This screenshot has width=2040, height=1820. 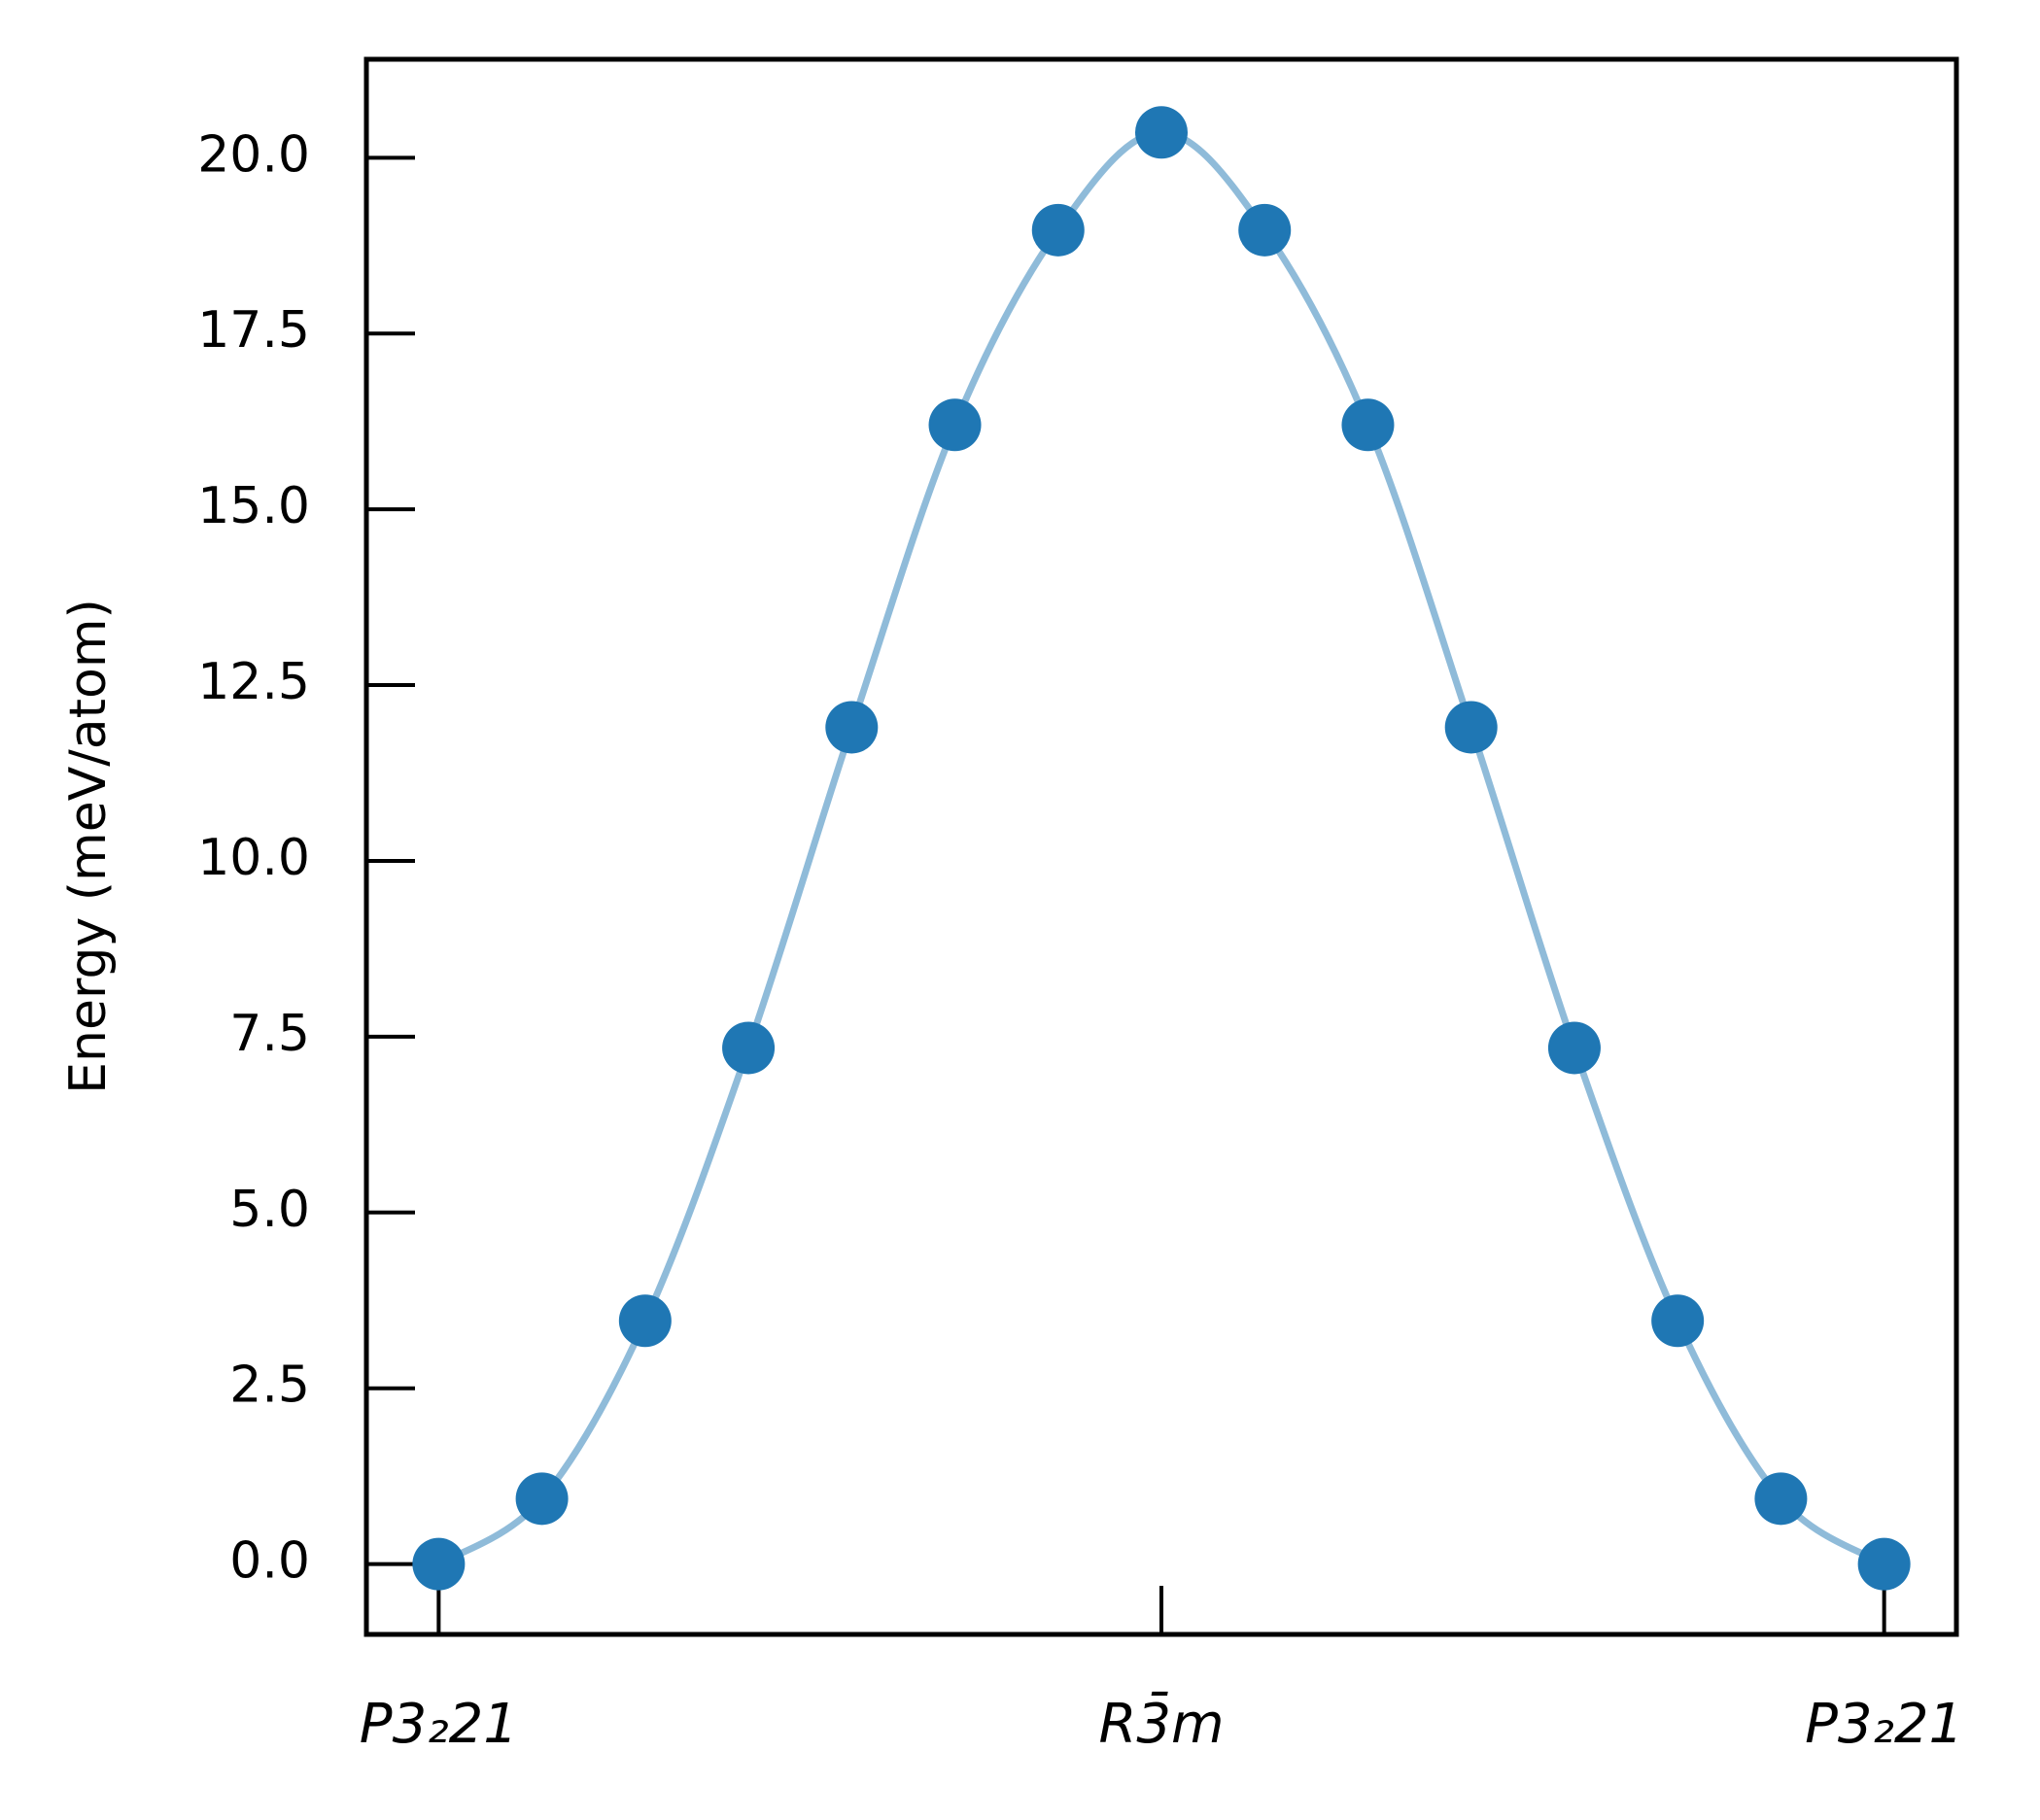 I want to click on y-tick-label: 0.0, so click(x=269, y=1561).